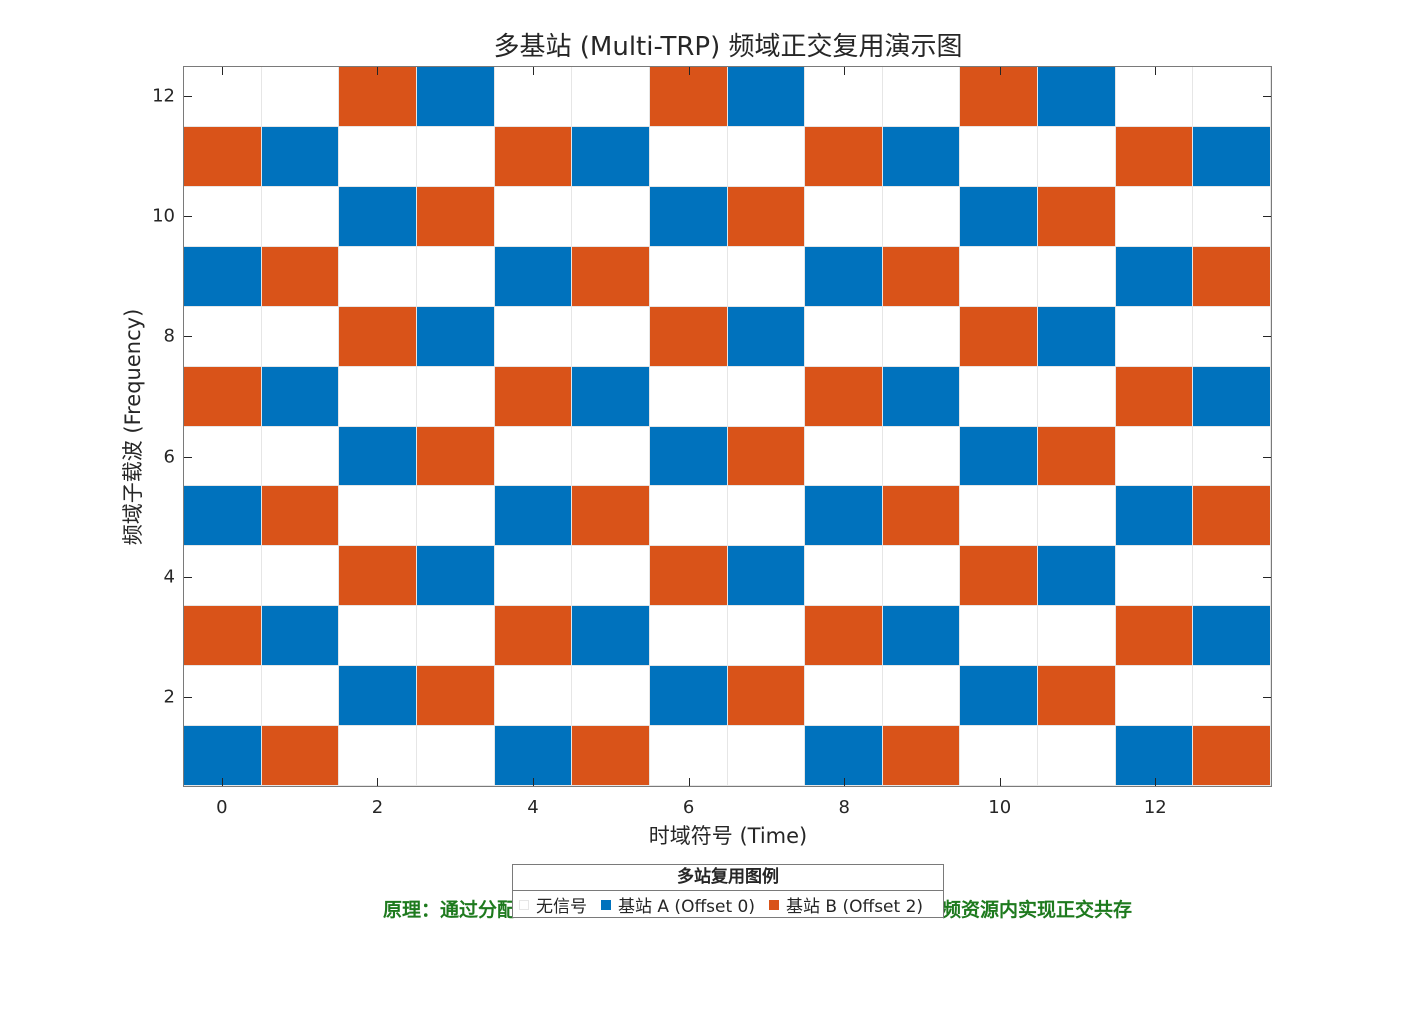 This screenshot has width=1407, height=1016. Describe the element at coordinates (169, 336) in the screenshot. I see `y-tick-label: 8` at that location.